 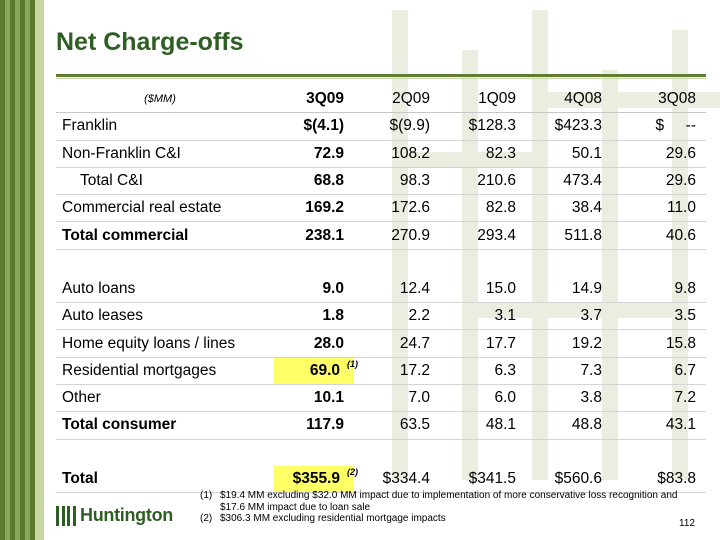 What do you see at coordinates (492, 478) in the screenshot?
I see `cell-value: $341.5` at bounding box center [492, 478].